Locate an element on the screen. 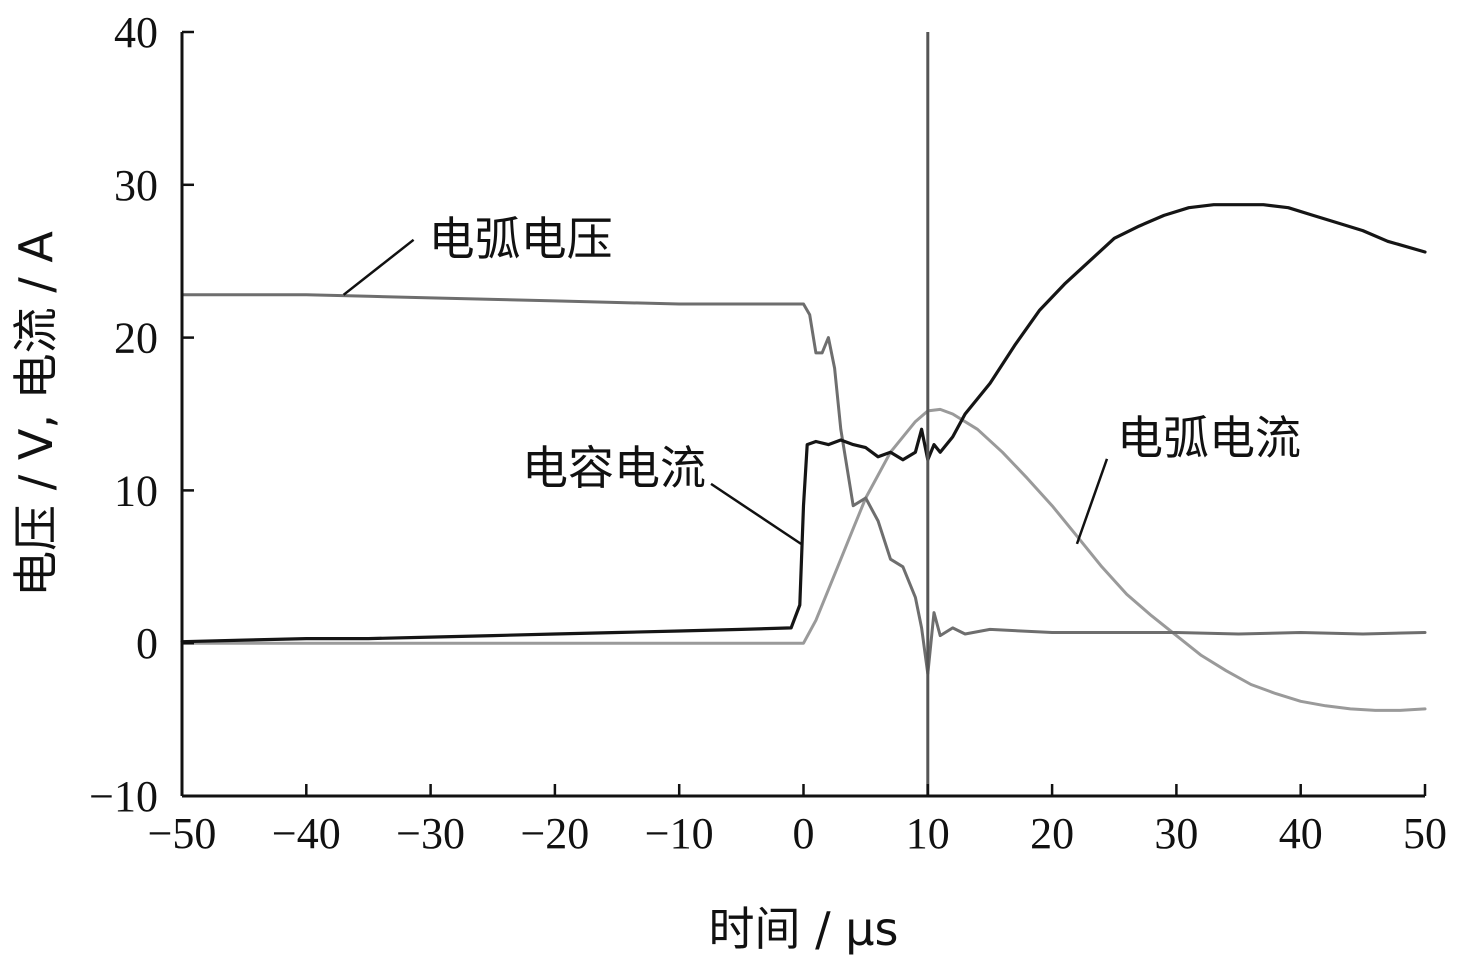 This screenshot has height=967, width=1460. x-axis-title: 时间 / μs is located at coordinates (804, 929).